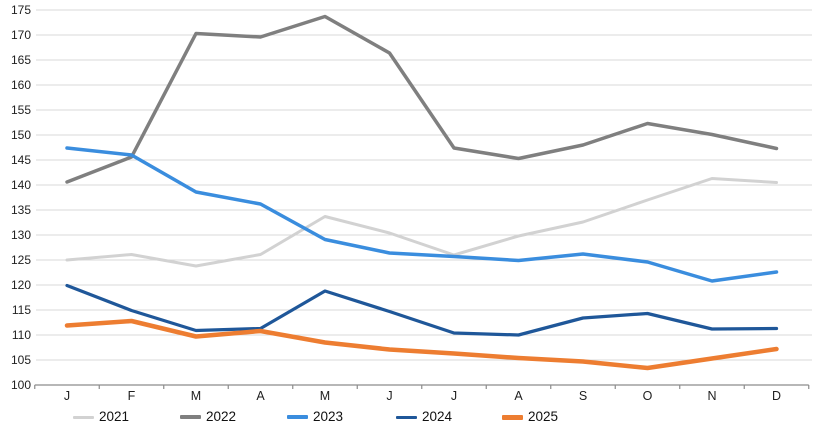 The width and height of the screenshot is (820, 436). What do you see at coordinates (21, 385) in the screenshot?
I see `y-axis-label: 100` at bounding box center [21, 385].